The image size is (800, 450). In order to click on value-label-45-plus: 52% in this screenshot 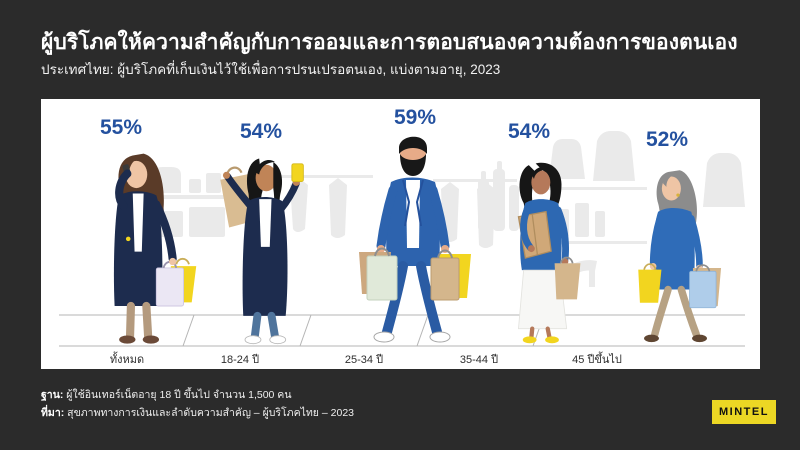, I will do `click(667, 139)`.